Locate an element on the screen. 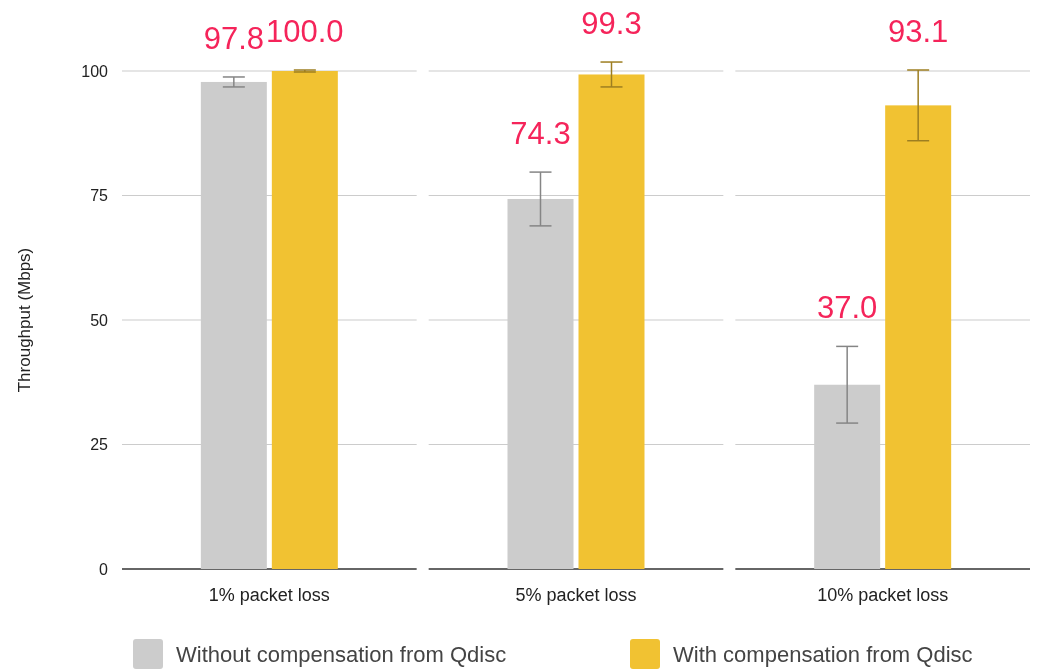  data-label: 97.8 is located at coordinates (234, 38).